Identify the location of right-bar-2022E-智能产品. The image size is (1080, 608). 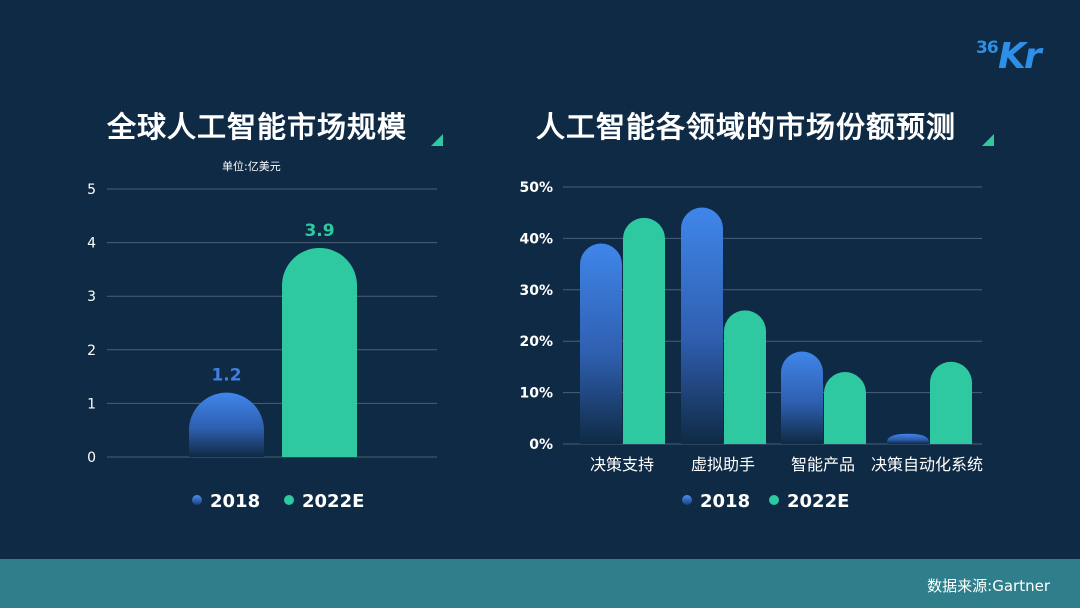
(845, 408).